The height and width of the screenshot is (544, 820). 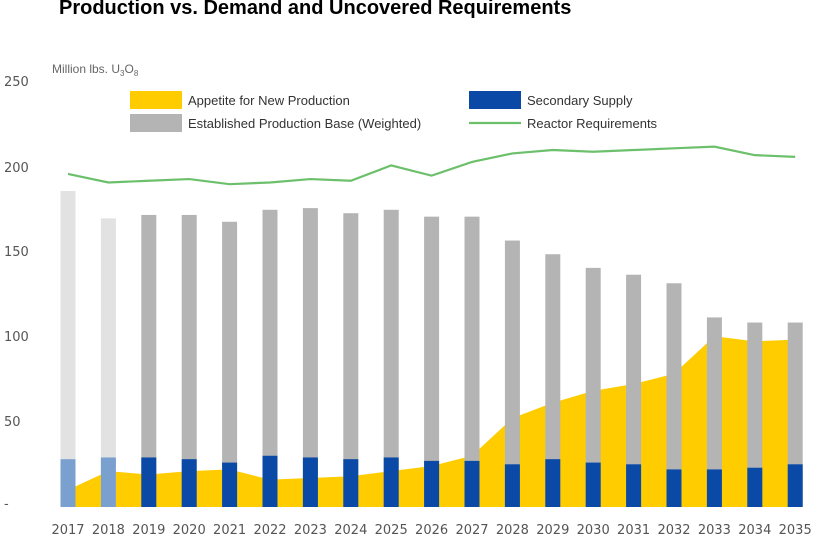 I want to click on x-tick-2034: 2034, so click(x=754, y=530).